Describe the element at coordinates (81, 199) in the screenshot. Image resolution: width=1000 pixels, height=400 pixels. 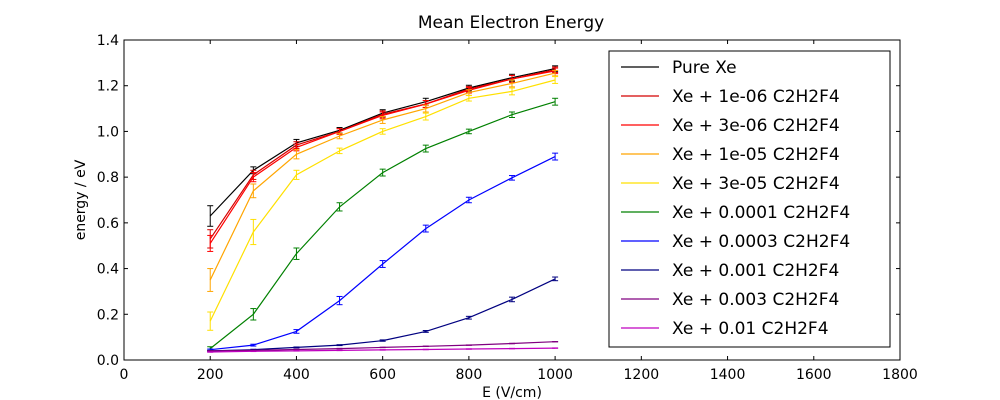
I see `y-axis-label: energy / eV` at that location.